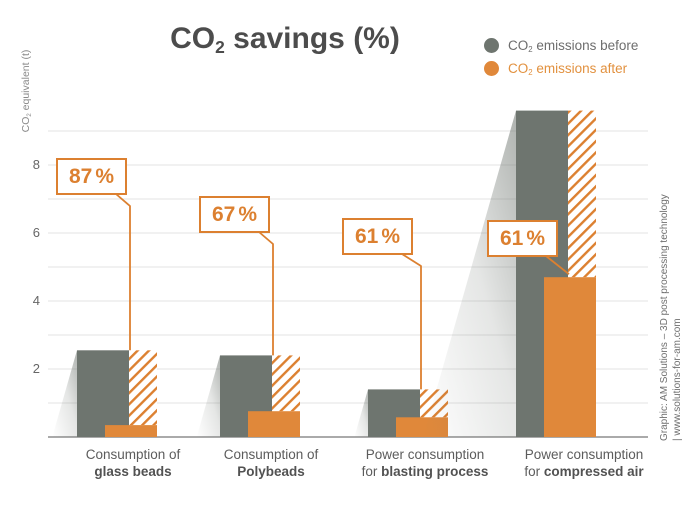 The height and width of the screenshot is (511, 696). I want to click on y-tick-label: 6, so click(36, 232).